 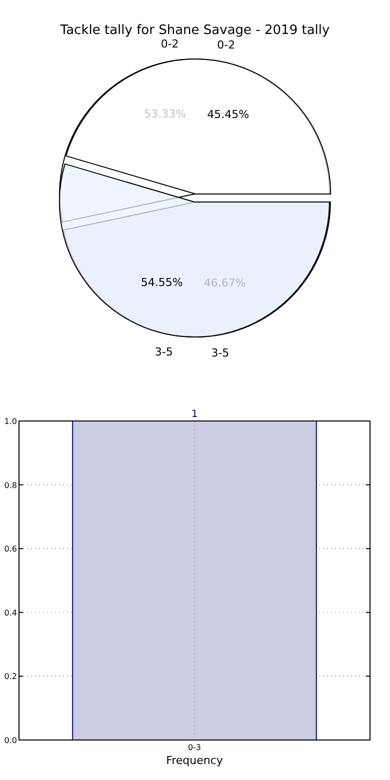 What do you see at coordinates (10, 421) in the screenshot?
I see `y-tick-label: 1.0` at bounding box center [10, 421].